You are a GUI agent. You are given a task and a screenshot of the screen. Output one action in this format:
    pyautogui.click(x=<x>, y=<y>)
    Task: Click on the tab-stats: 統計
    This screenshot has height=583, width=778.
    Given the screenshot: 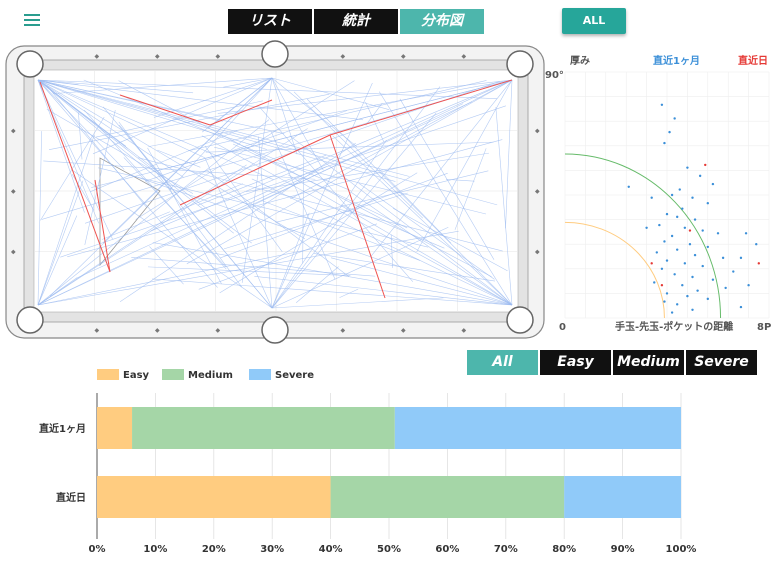 What is the action you would take?
    pyautogui.click(x=356, y=21)
    